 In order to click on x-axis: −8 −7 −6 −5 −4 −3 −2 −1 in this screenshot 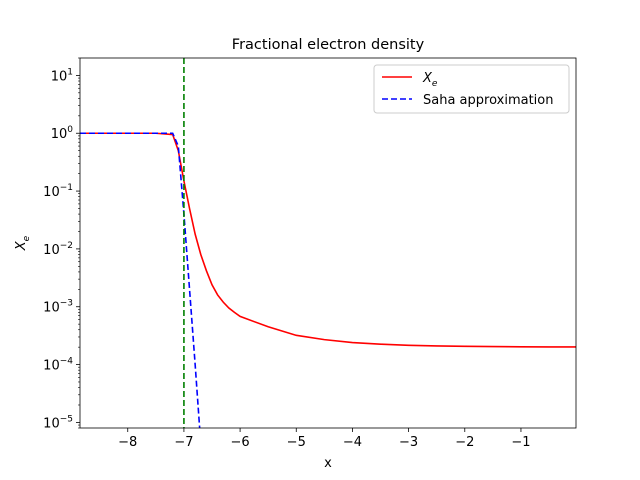, I will do `click(324, 439)`.